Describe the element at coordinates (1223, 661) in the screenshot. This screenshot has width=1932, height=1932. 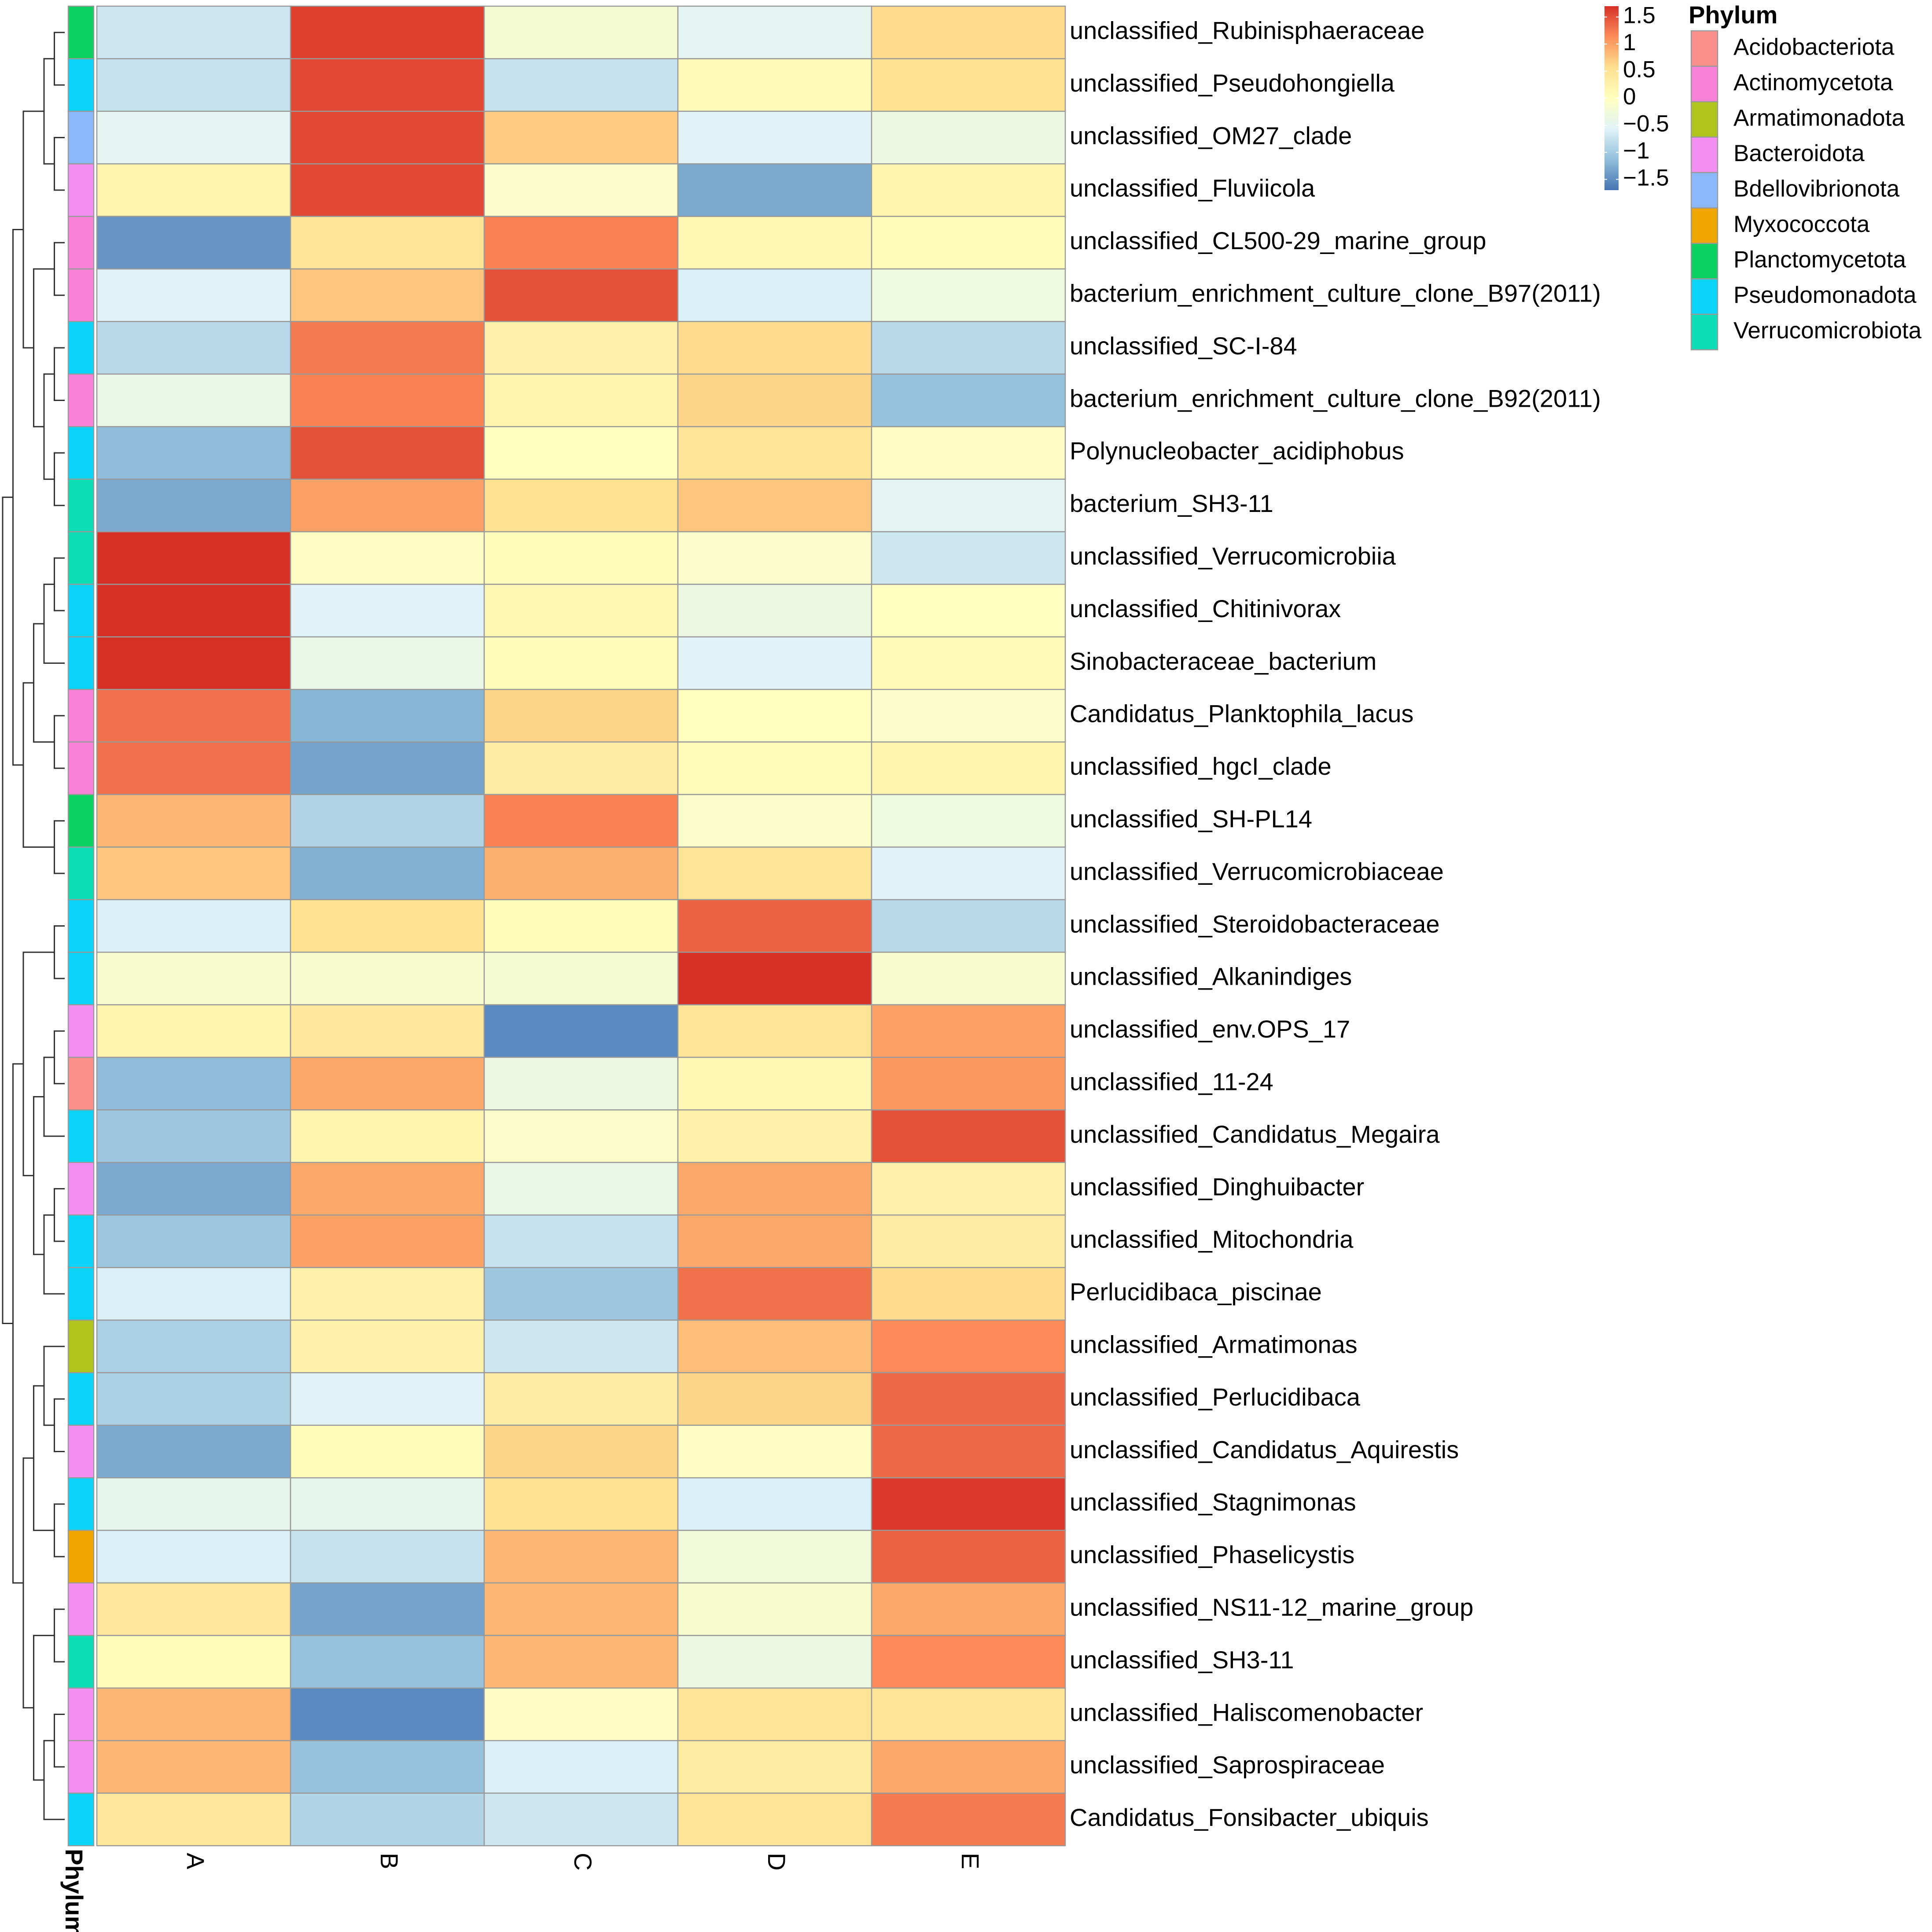
I see `row-label: Sinobacteraceae_bacterium` at that location.